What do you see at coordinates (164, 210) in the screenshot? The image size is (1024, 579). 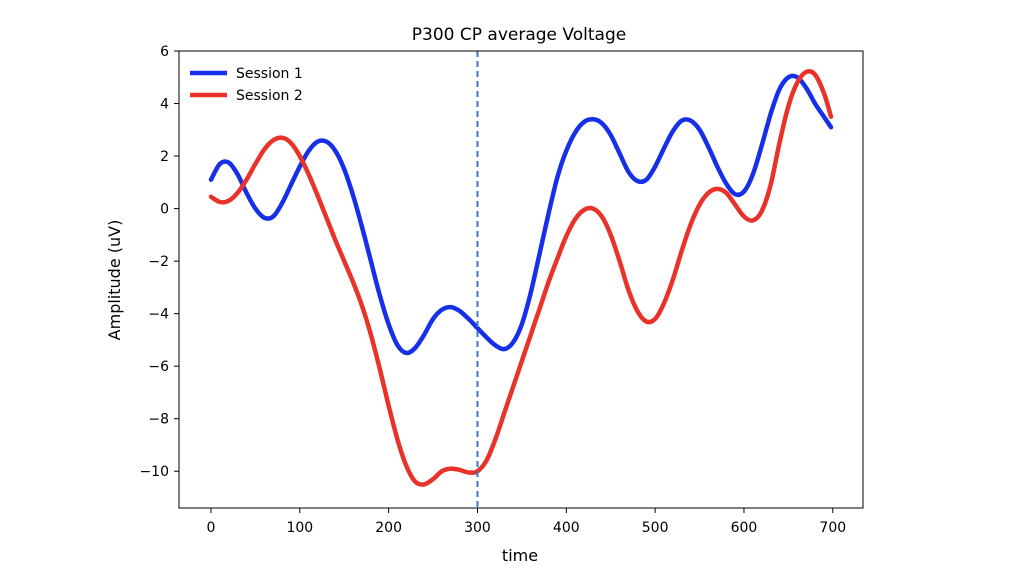 I see `y-tick-label: 0` at bounding box center [164, 210].